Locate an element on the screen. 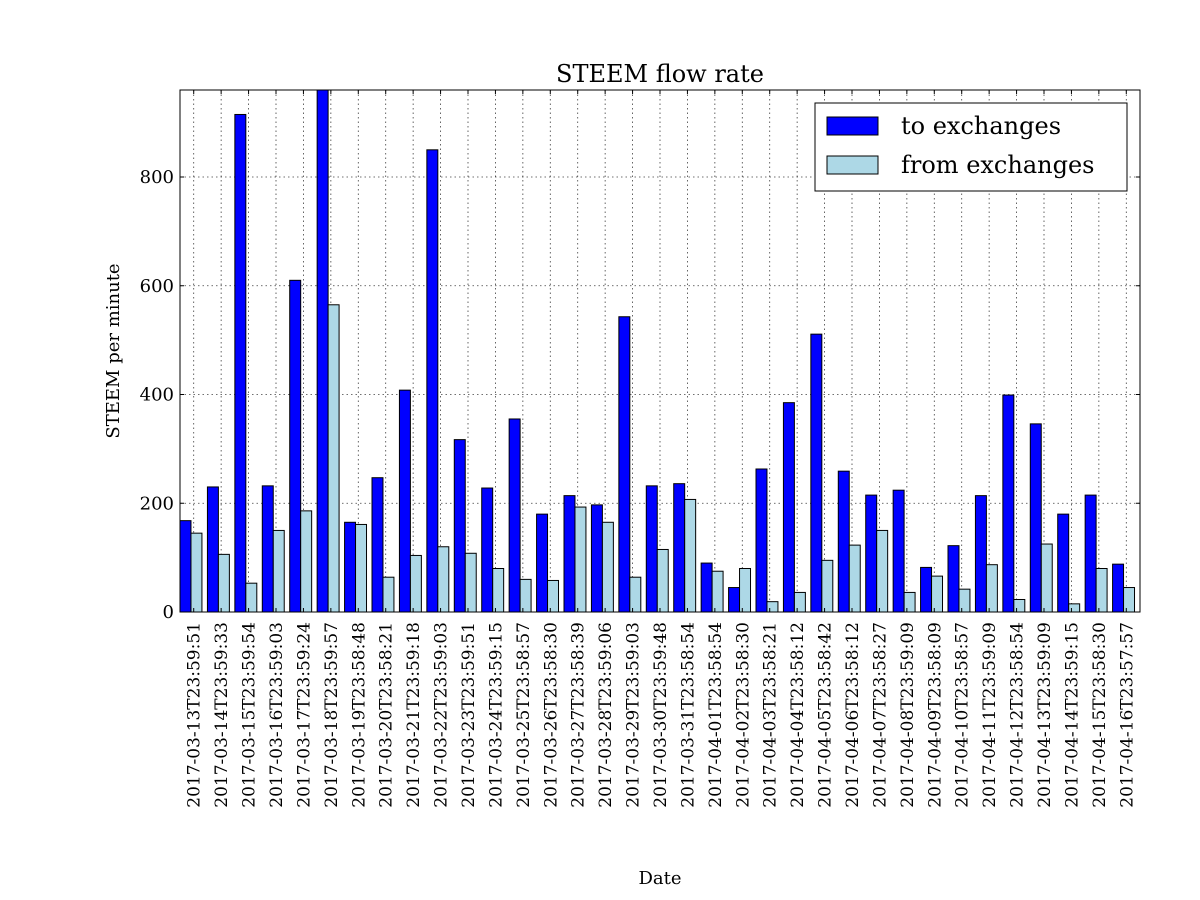 This screenshot has height=900, width=1200. x-tick-label: 2017-03-13T23:59:51 is located at coordinates (195, 715).